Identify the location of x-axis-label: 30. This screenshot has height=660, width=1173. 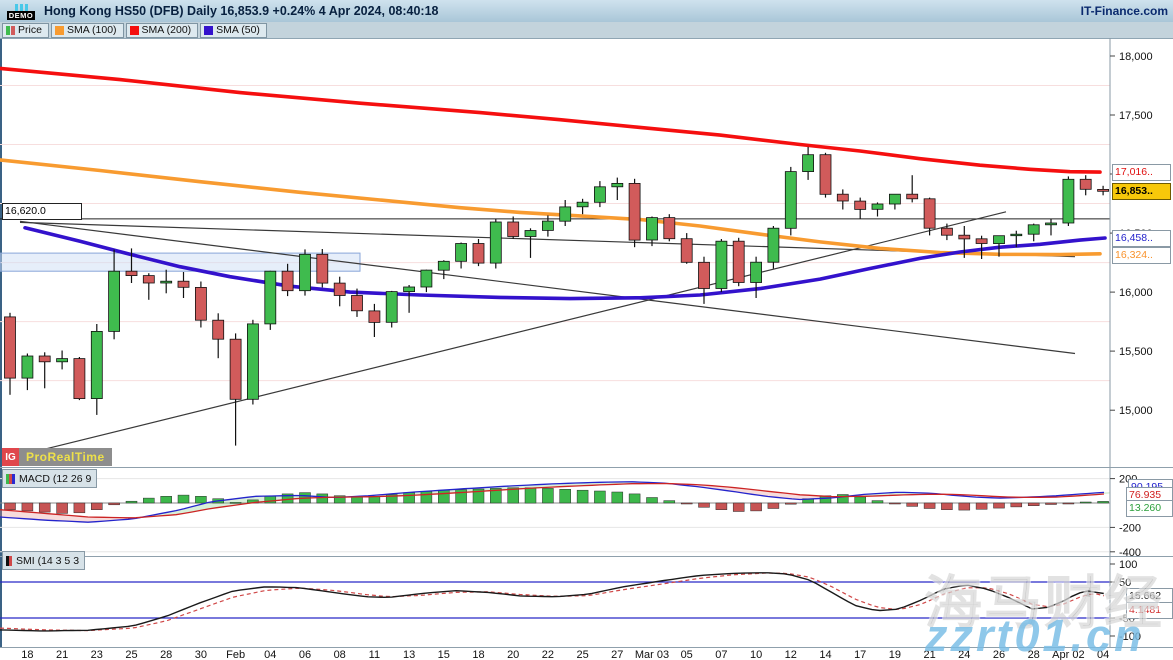
(201, 654).